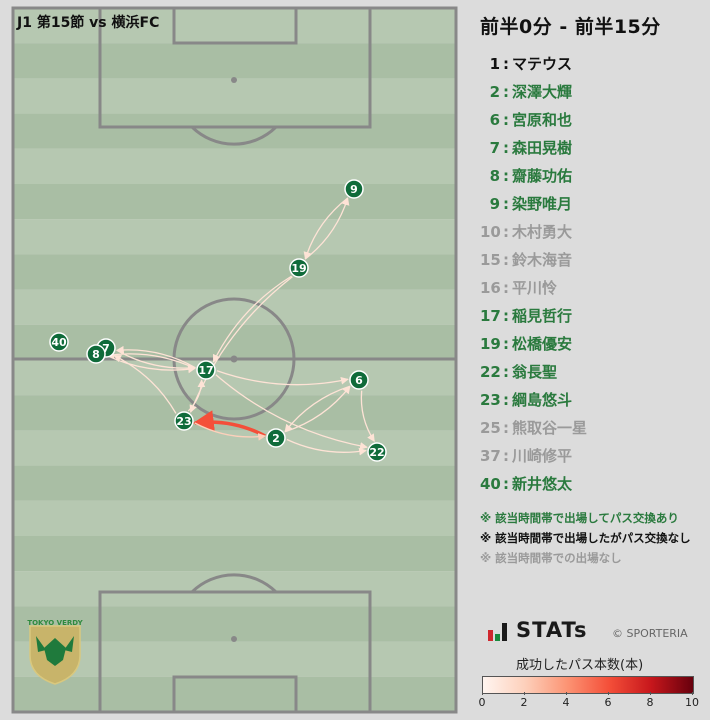 The image size is (710, 720). What do you see at coordinates (588, 685) in the screenshot?
I see `colorbar` at bounding box center [588, 685].